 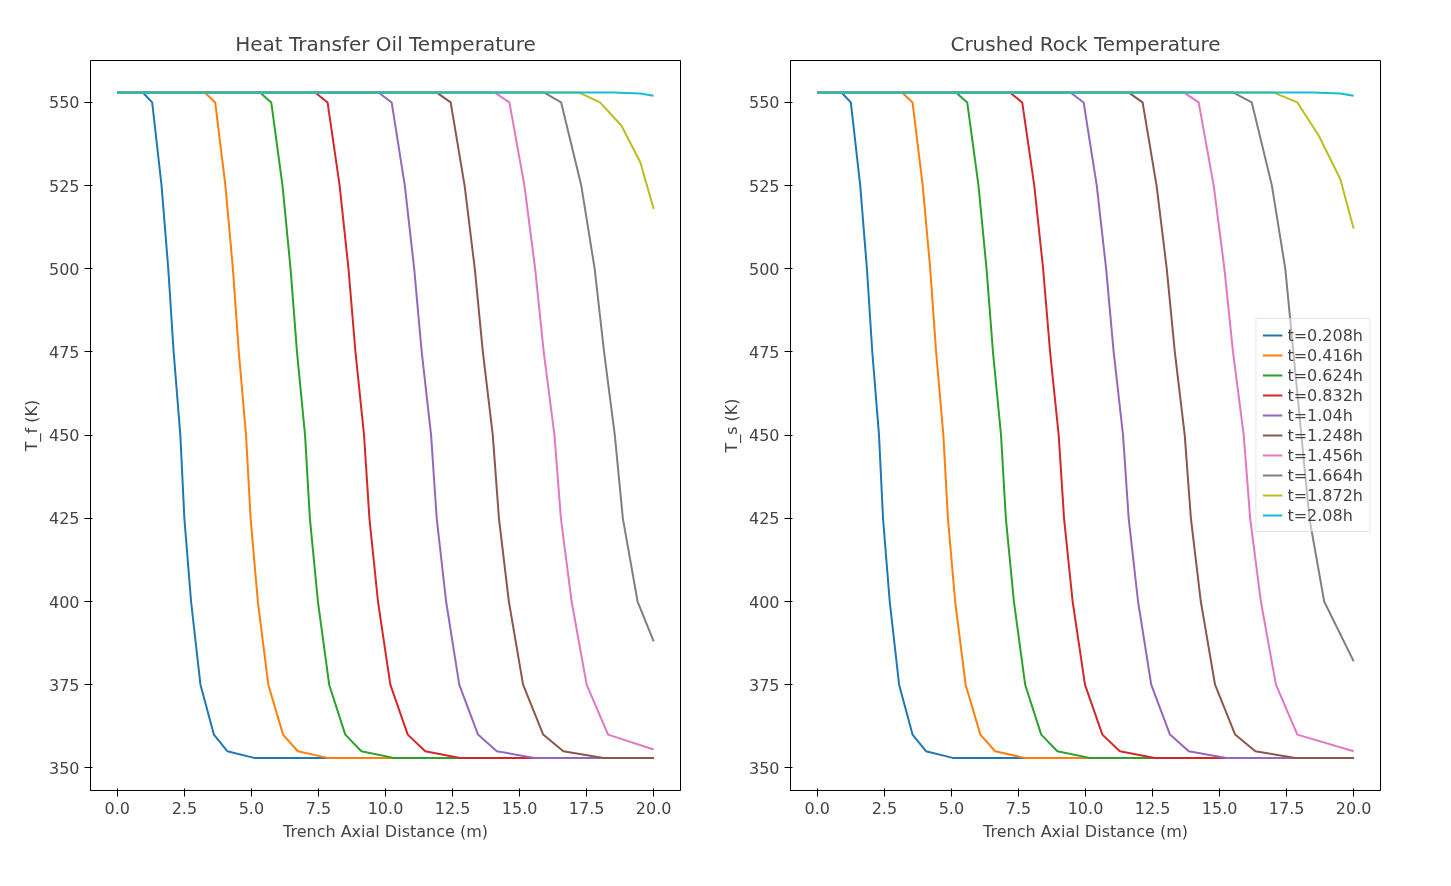 What do you see at coordinates (31, 426) in the screenshot?
I see `y-axis-title: T_f (K)` at bounding box center [31, 426].